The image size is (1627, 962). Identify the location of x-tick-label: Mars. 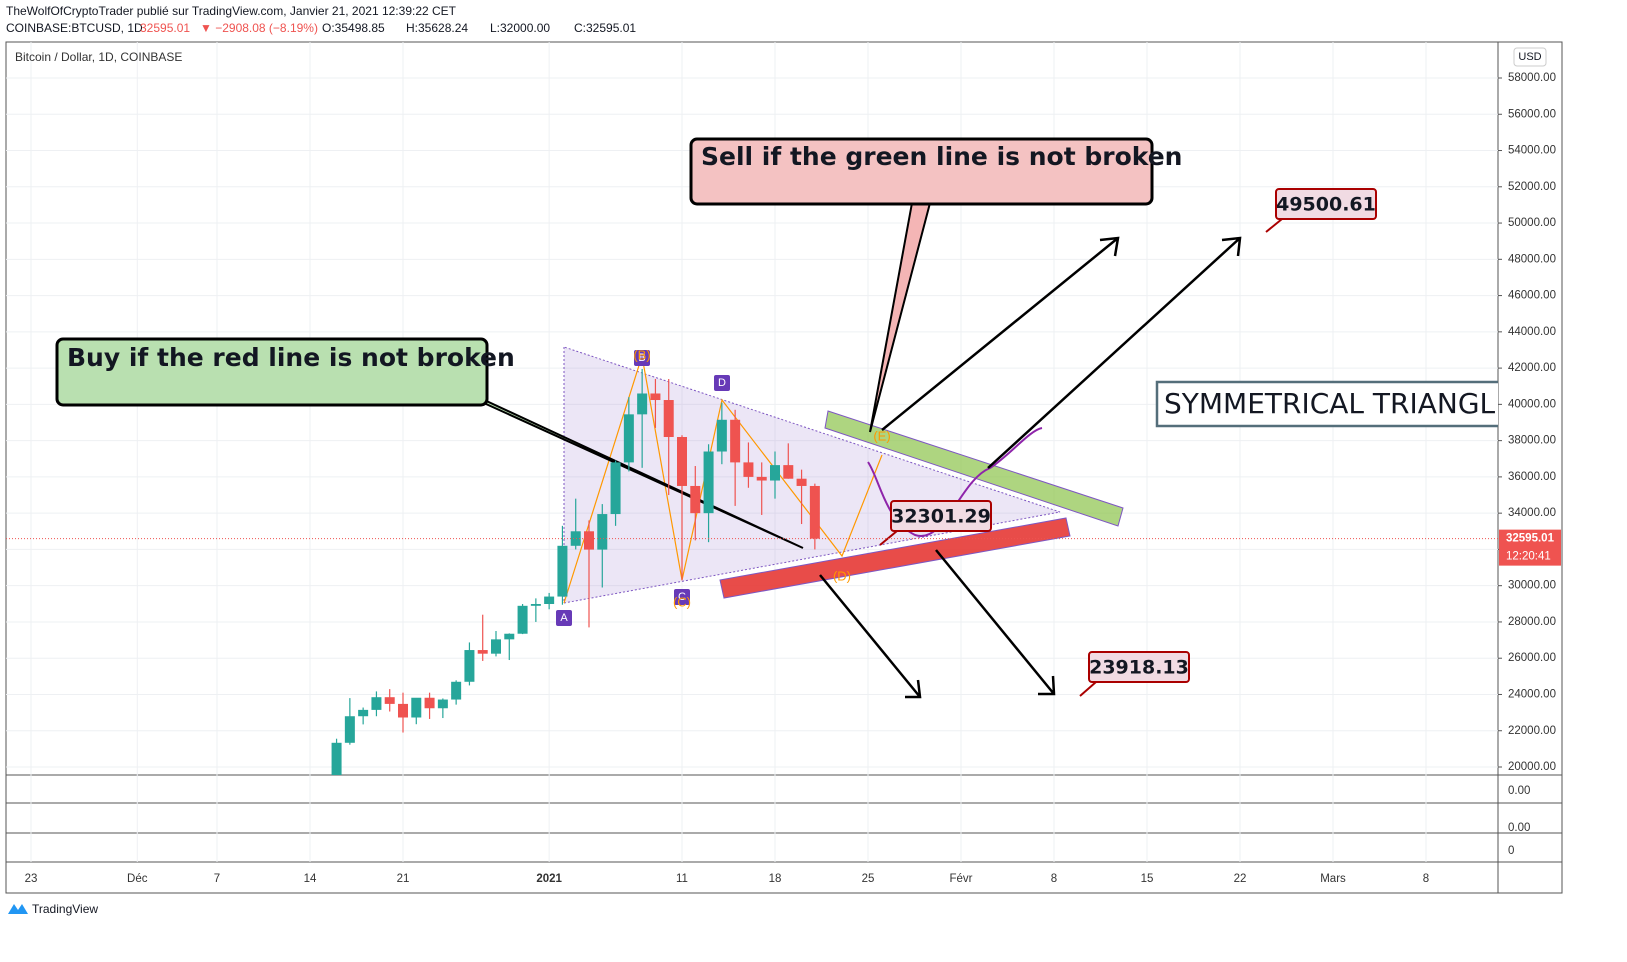
(1333, 879).